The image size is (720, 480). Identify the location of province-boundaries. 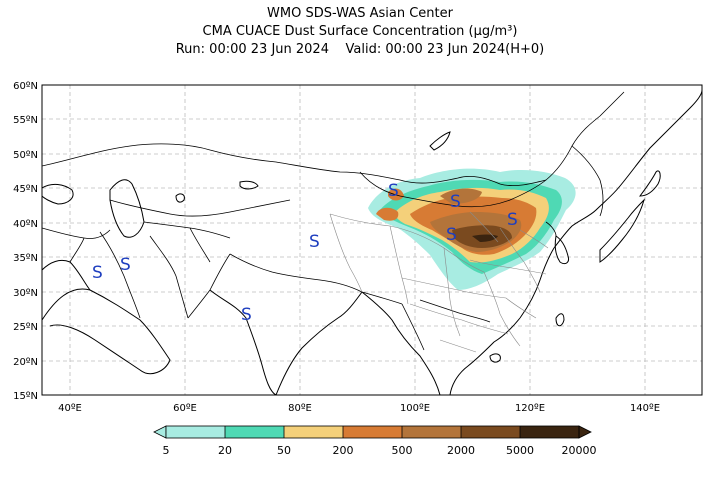
(439, 282).